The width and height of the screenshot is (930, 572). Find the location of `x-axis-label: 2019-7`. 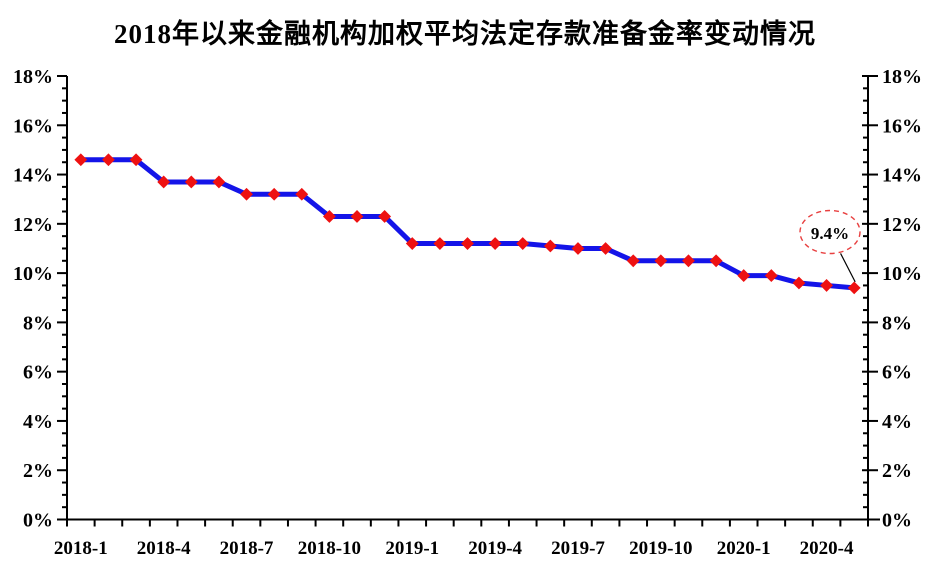

x-axis-label: 2019-7 is located at coordinates (578, 548).